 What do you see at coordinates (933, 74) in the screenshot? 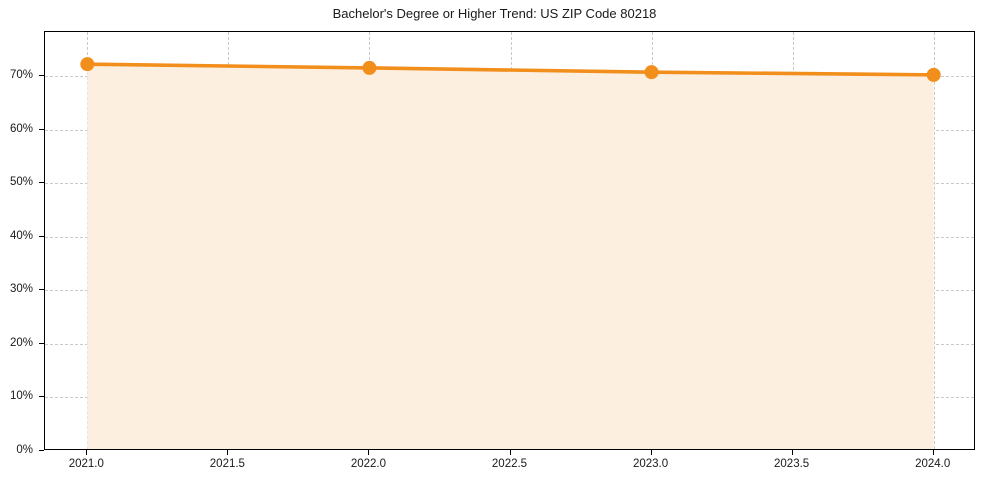
I see `data-point-2024` at bounding box center [933, 74].